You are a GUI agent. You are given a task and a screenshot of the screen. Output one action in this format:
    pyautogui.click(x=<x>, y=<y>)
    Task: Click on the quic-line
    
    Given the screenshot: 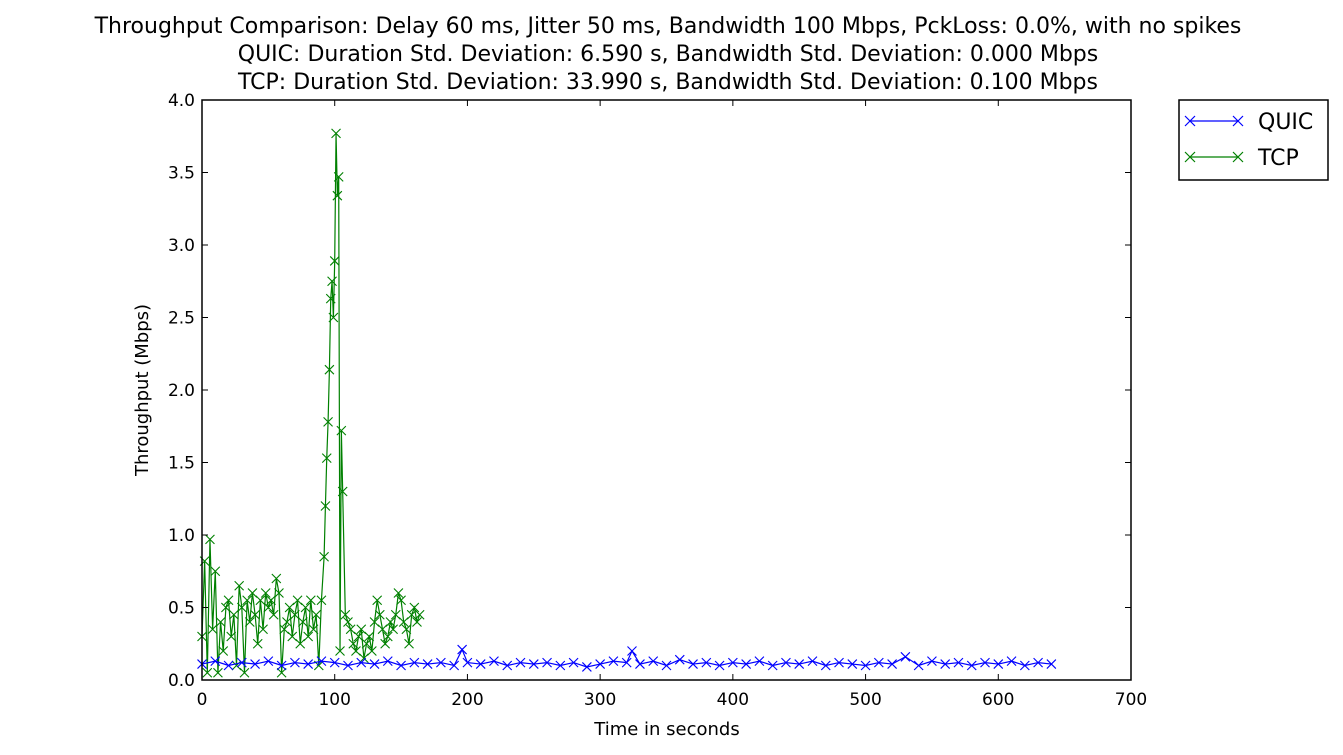 What is the action you would take?
    pyautogui.click(x=626, y=658)
    